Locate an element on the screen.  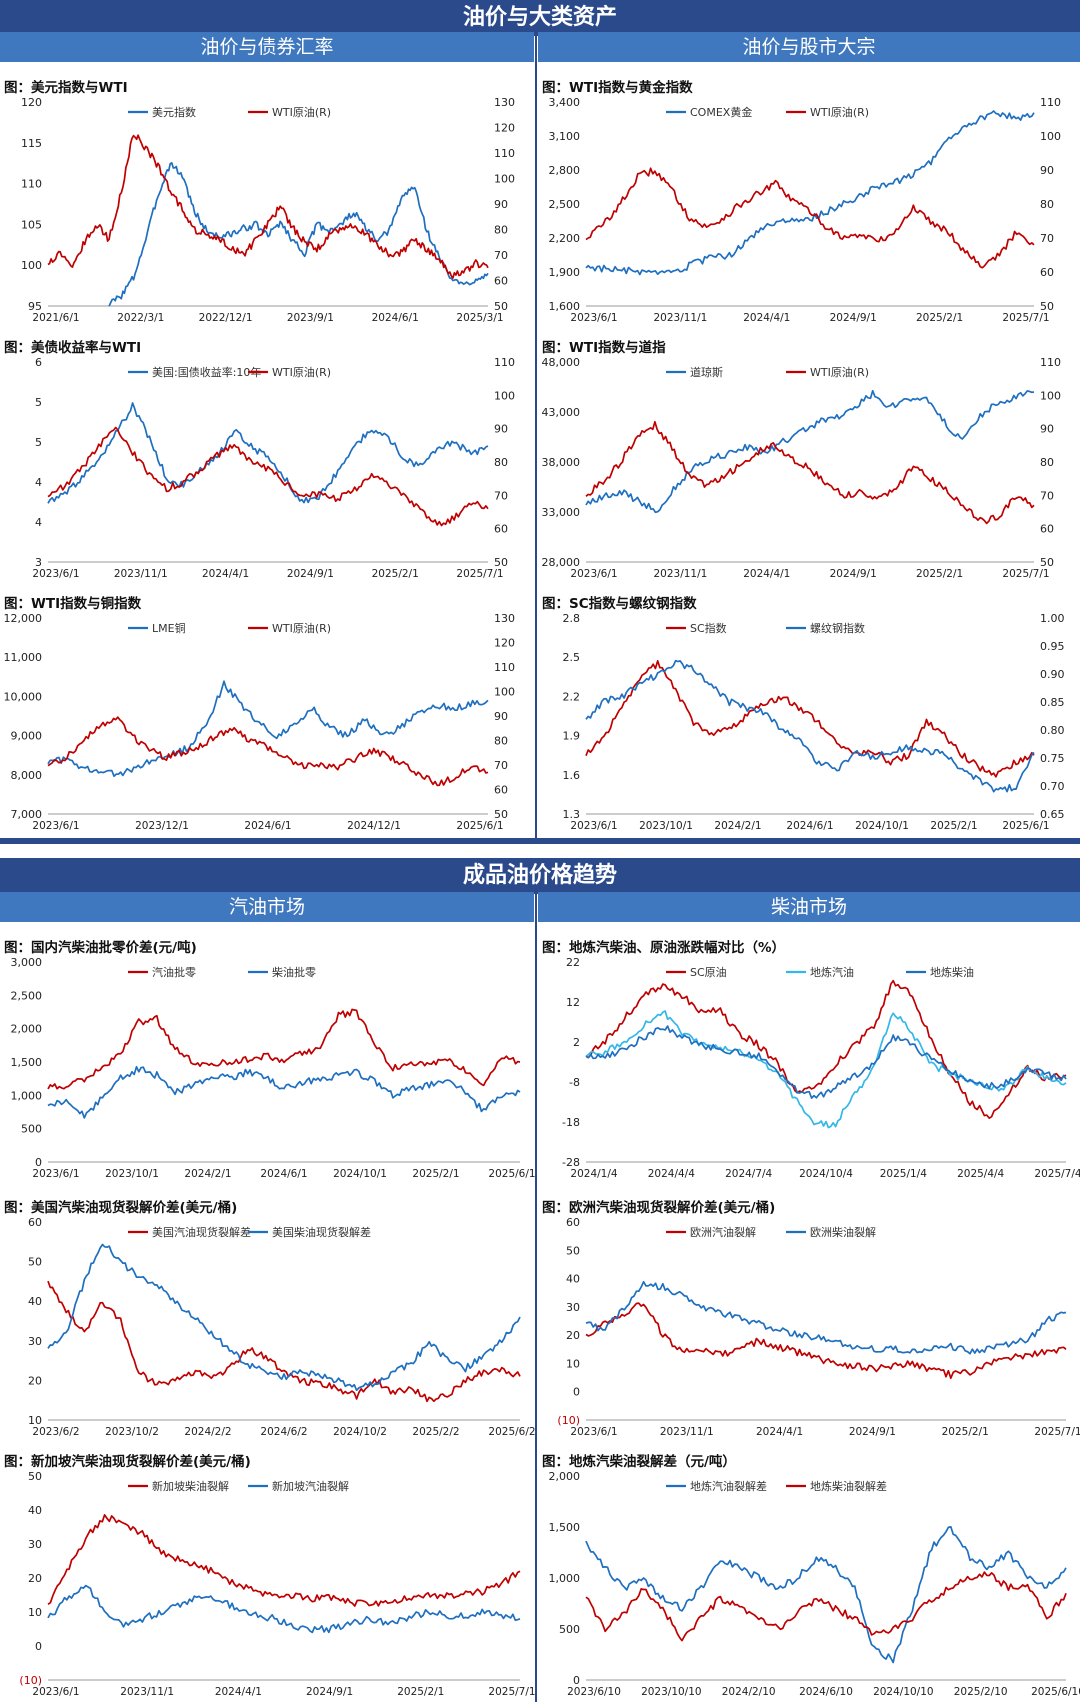
chart-title: 图：美元指数与WTI is located at coordinates (66, 88).